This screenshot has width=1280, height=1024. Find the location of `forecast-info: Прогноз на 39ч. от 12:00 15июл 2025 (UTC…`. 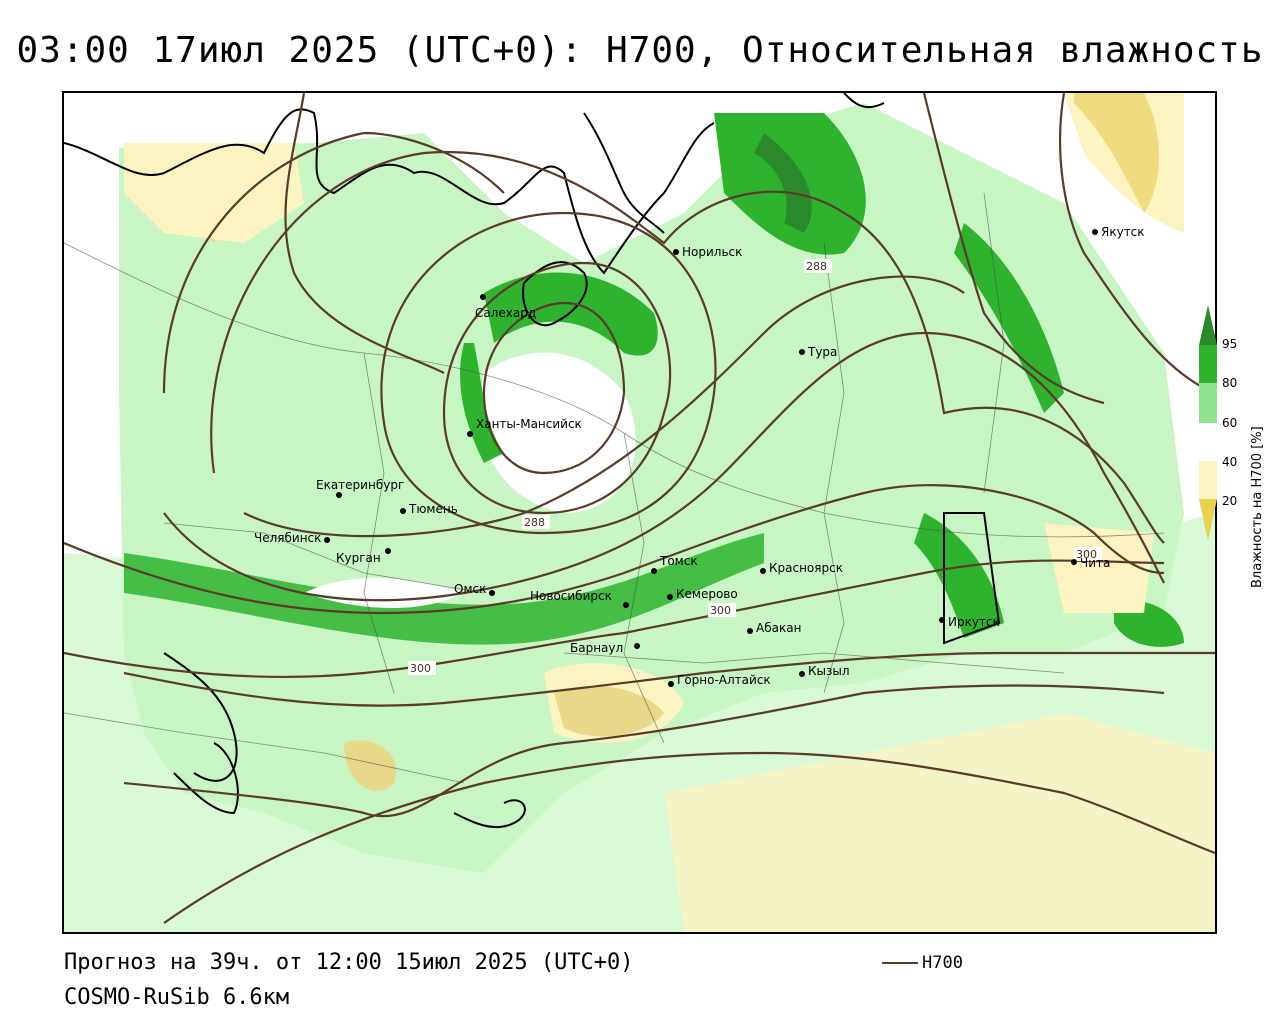

forecast-info: Прогноз на 39ч. от 12:00 15июл 2025 (UTC… is located at coordinates (349, 962).